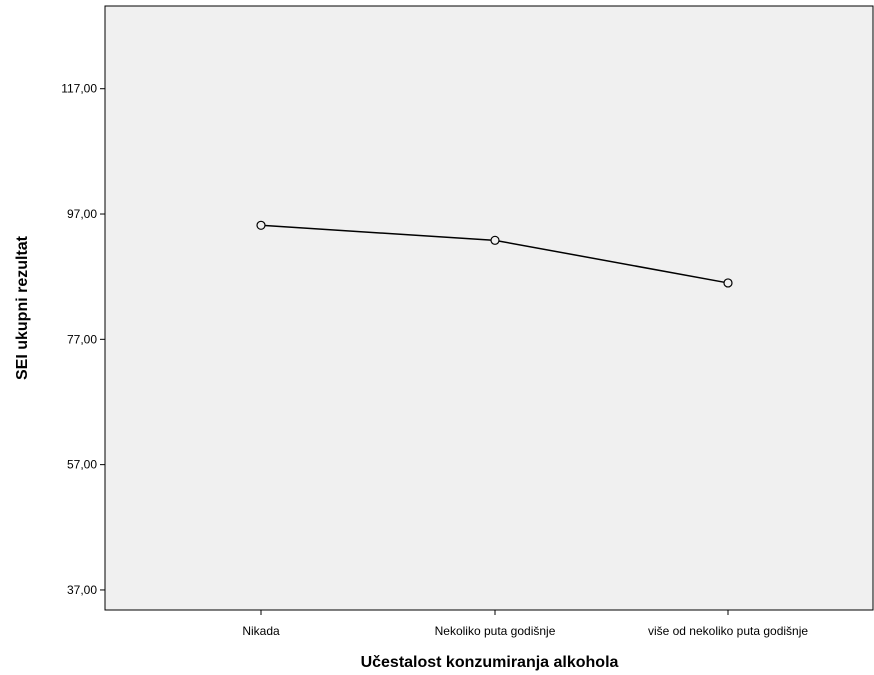 The height and width of the screenshot is (675, 874). I want to click on y-axis: 37,00 57,00 77,00 97,00 117,00, so click(83, 339).